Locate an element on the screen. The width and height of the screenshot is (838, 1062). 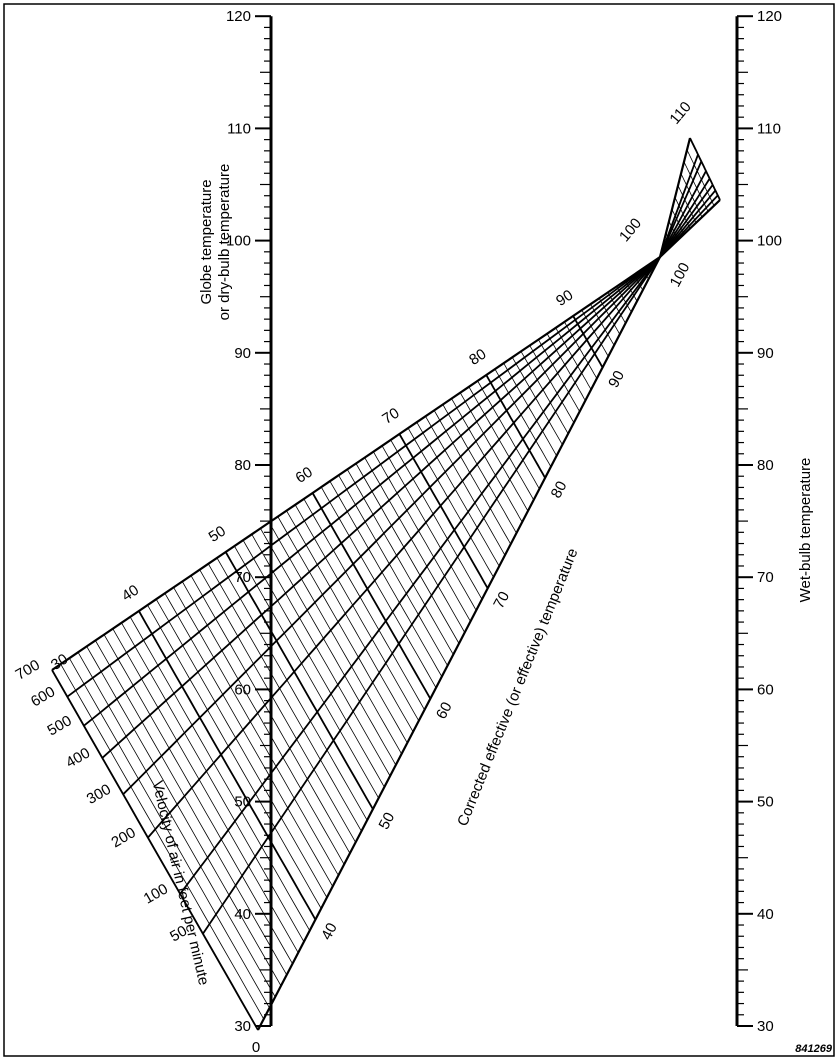
left-axis-title-line1: Globe temperature is located at coordinates (206, 241).